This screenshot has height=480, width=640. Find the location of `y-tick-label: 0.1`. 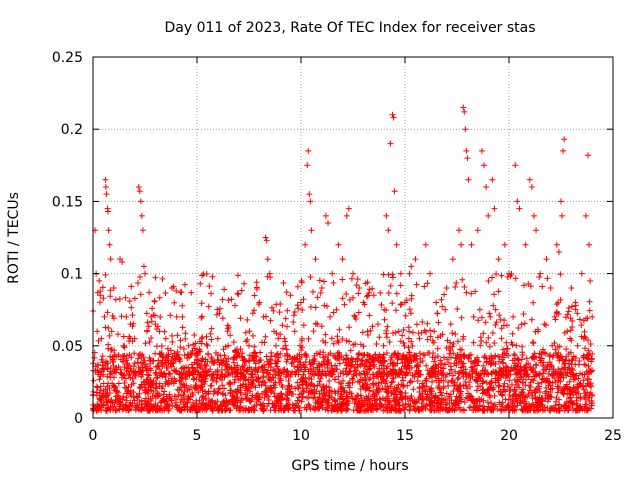

y-tick-label: 0.1 is located at coordinates (72, 275).